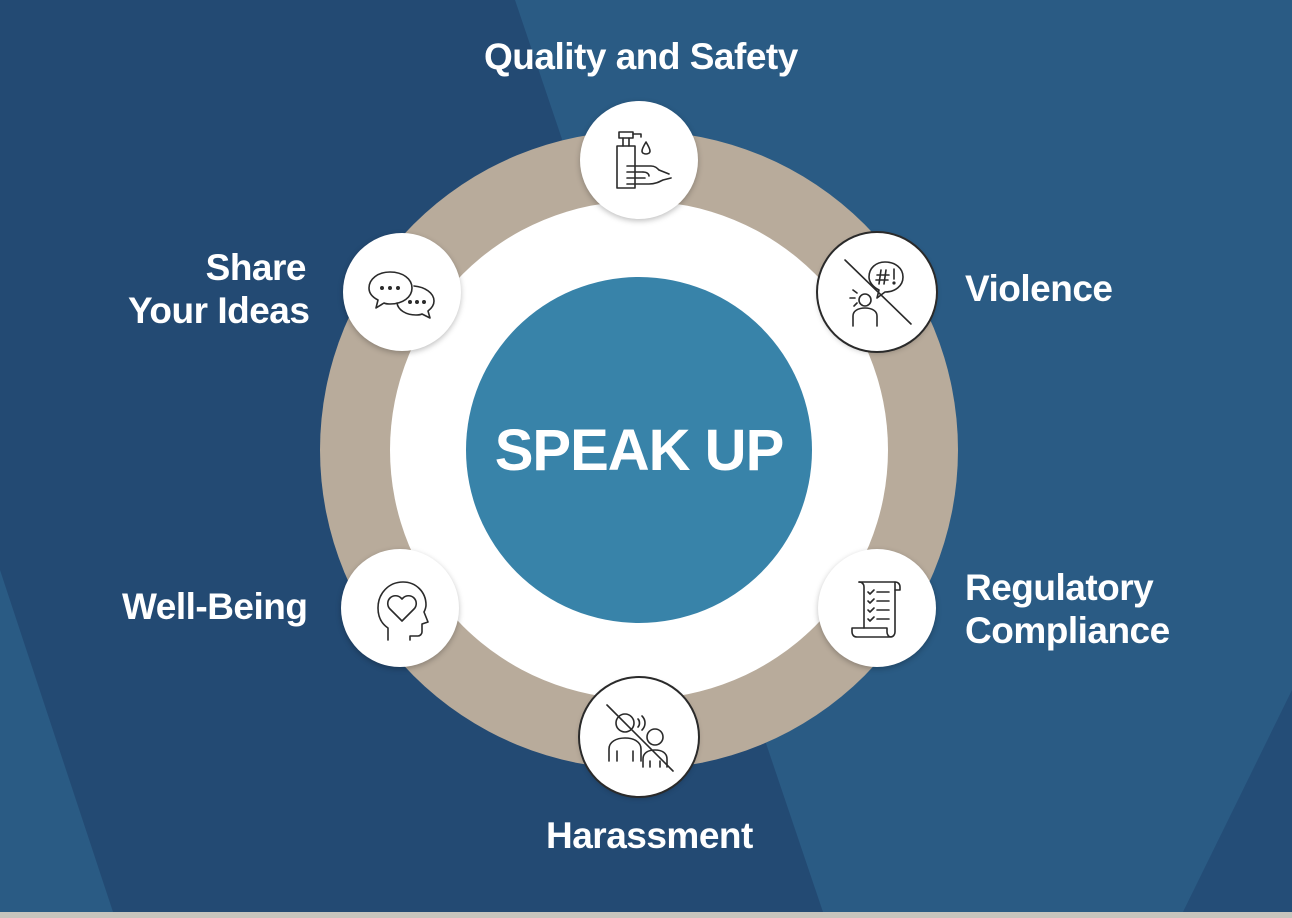 The width and height of the screenshot is (1292, 918). I want to click on no-shouting-icon, so click(878, 293).